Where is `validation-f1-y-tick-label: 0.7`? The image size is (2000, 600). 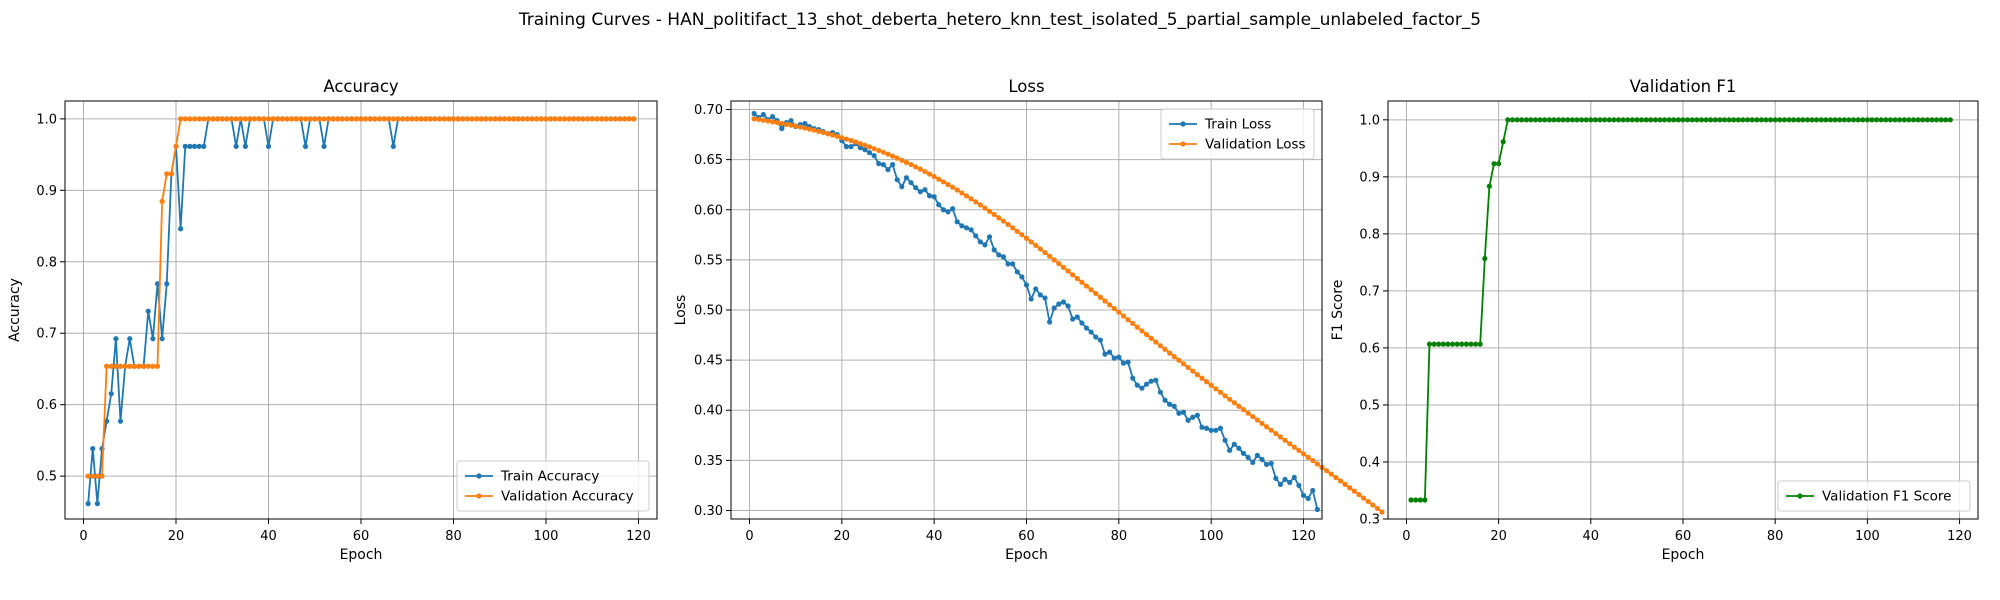 validation-f1-y-tick-label: 0.7 is located at coordinates (1369, 291).